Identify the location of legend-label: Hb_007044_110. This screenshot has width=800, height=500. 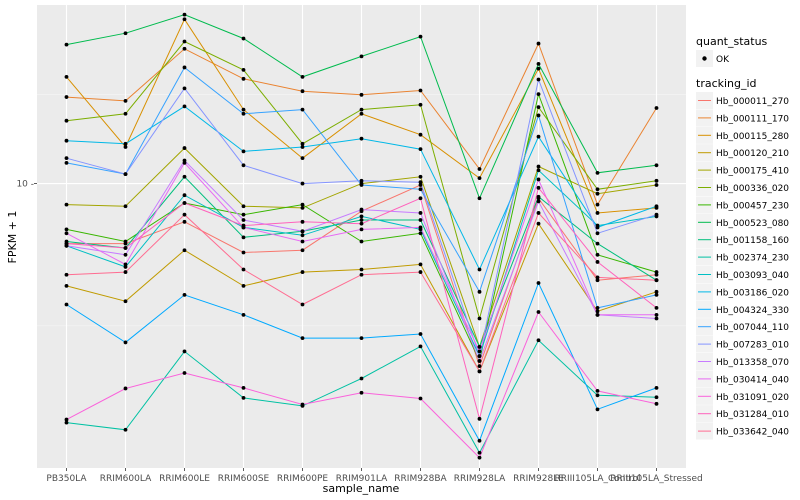
(752, 328).